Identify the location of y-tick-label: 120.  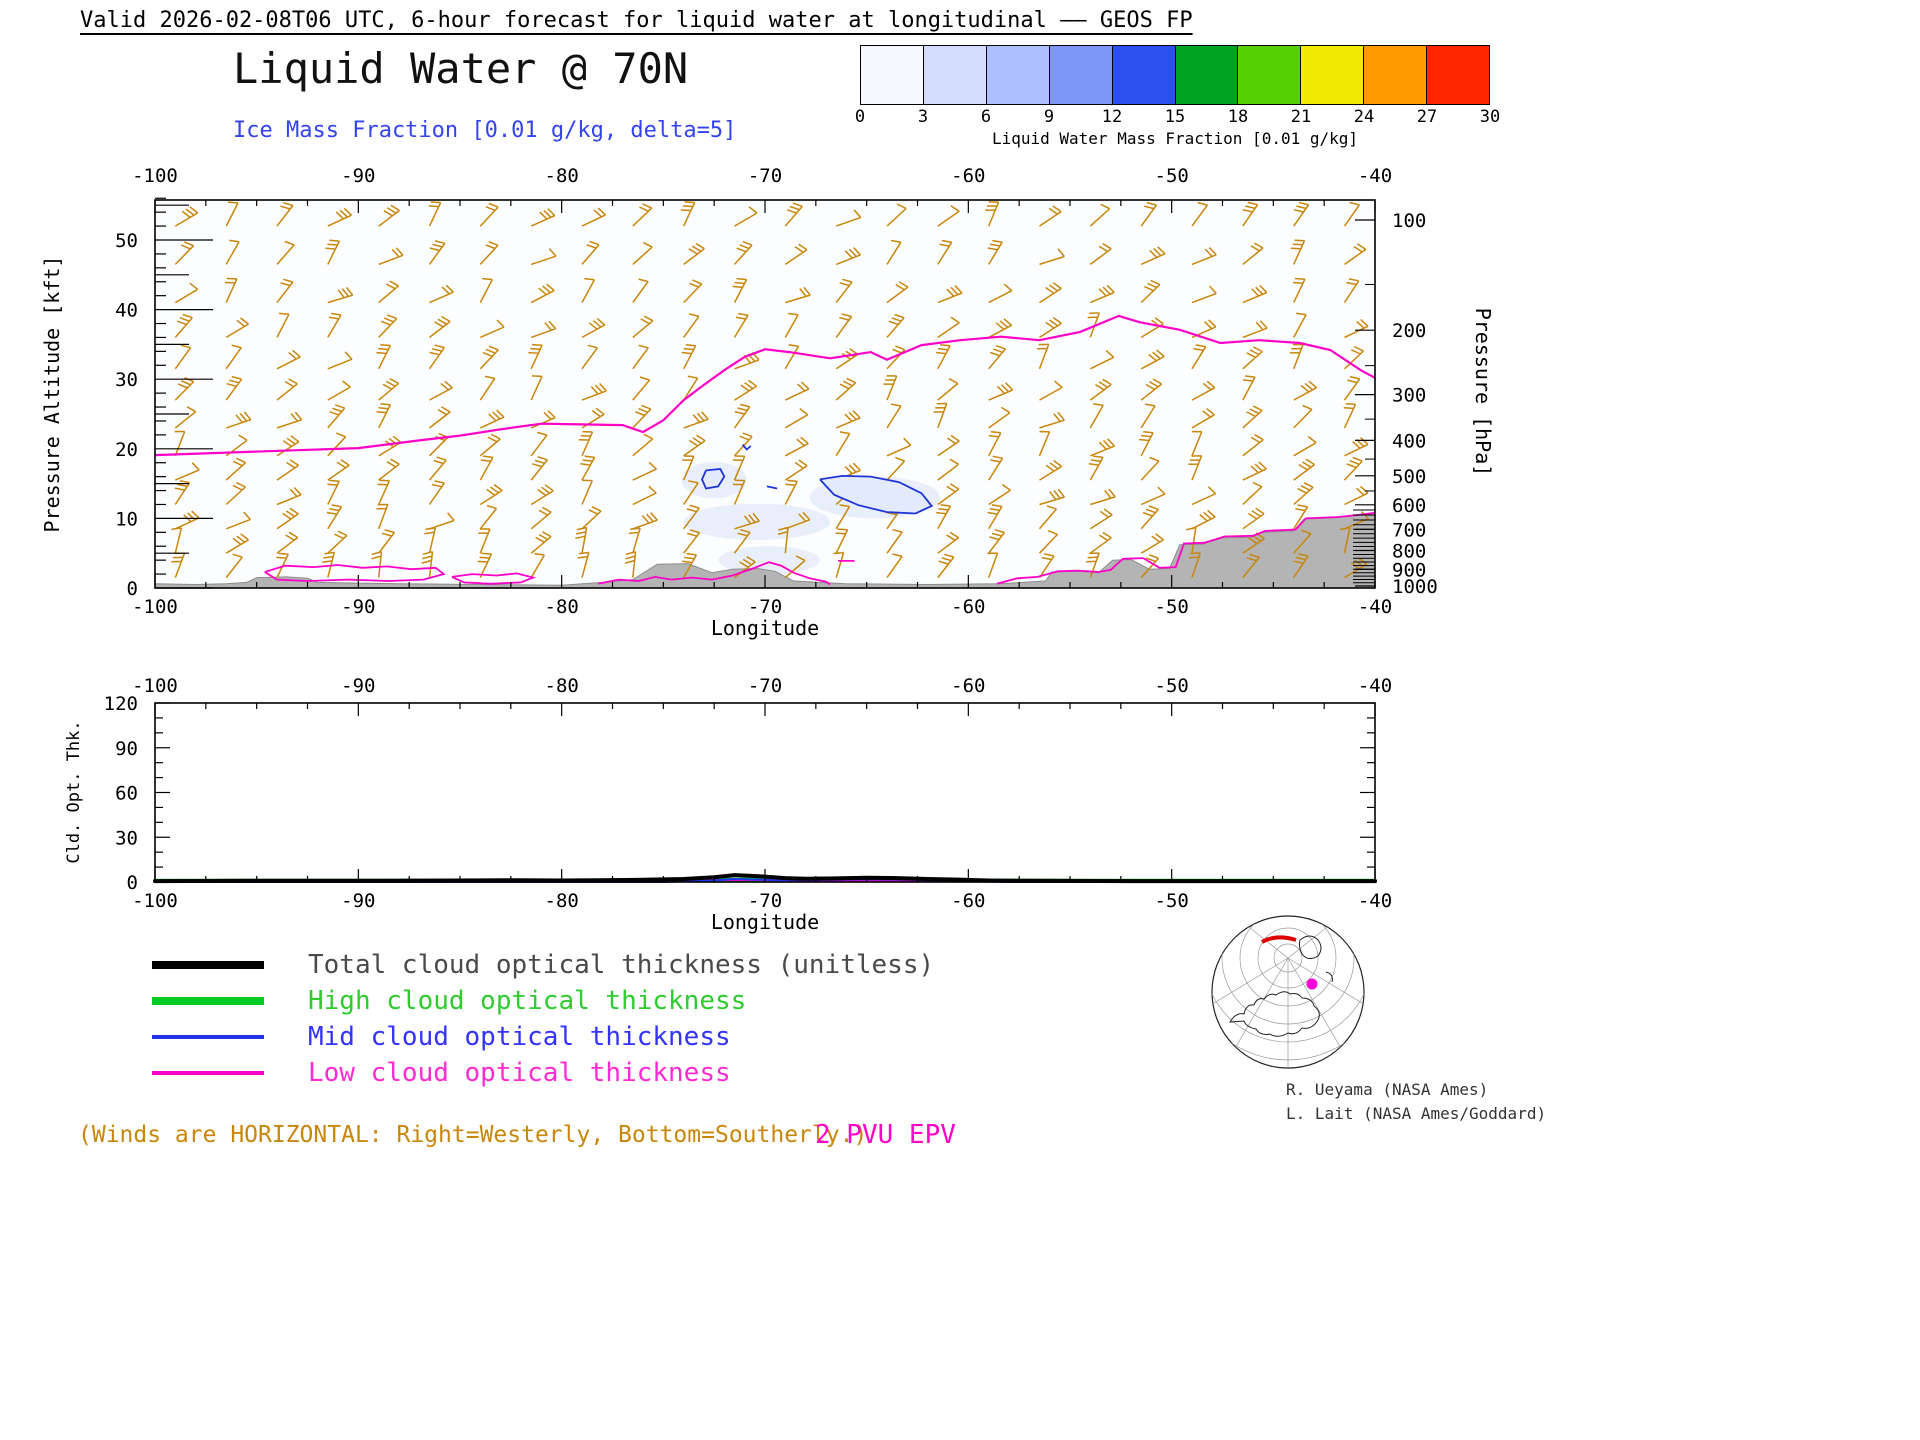
(121, 704).